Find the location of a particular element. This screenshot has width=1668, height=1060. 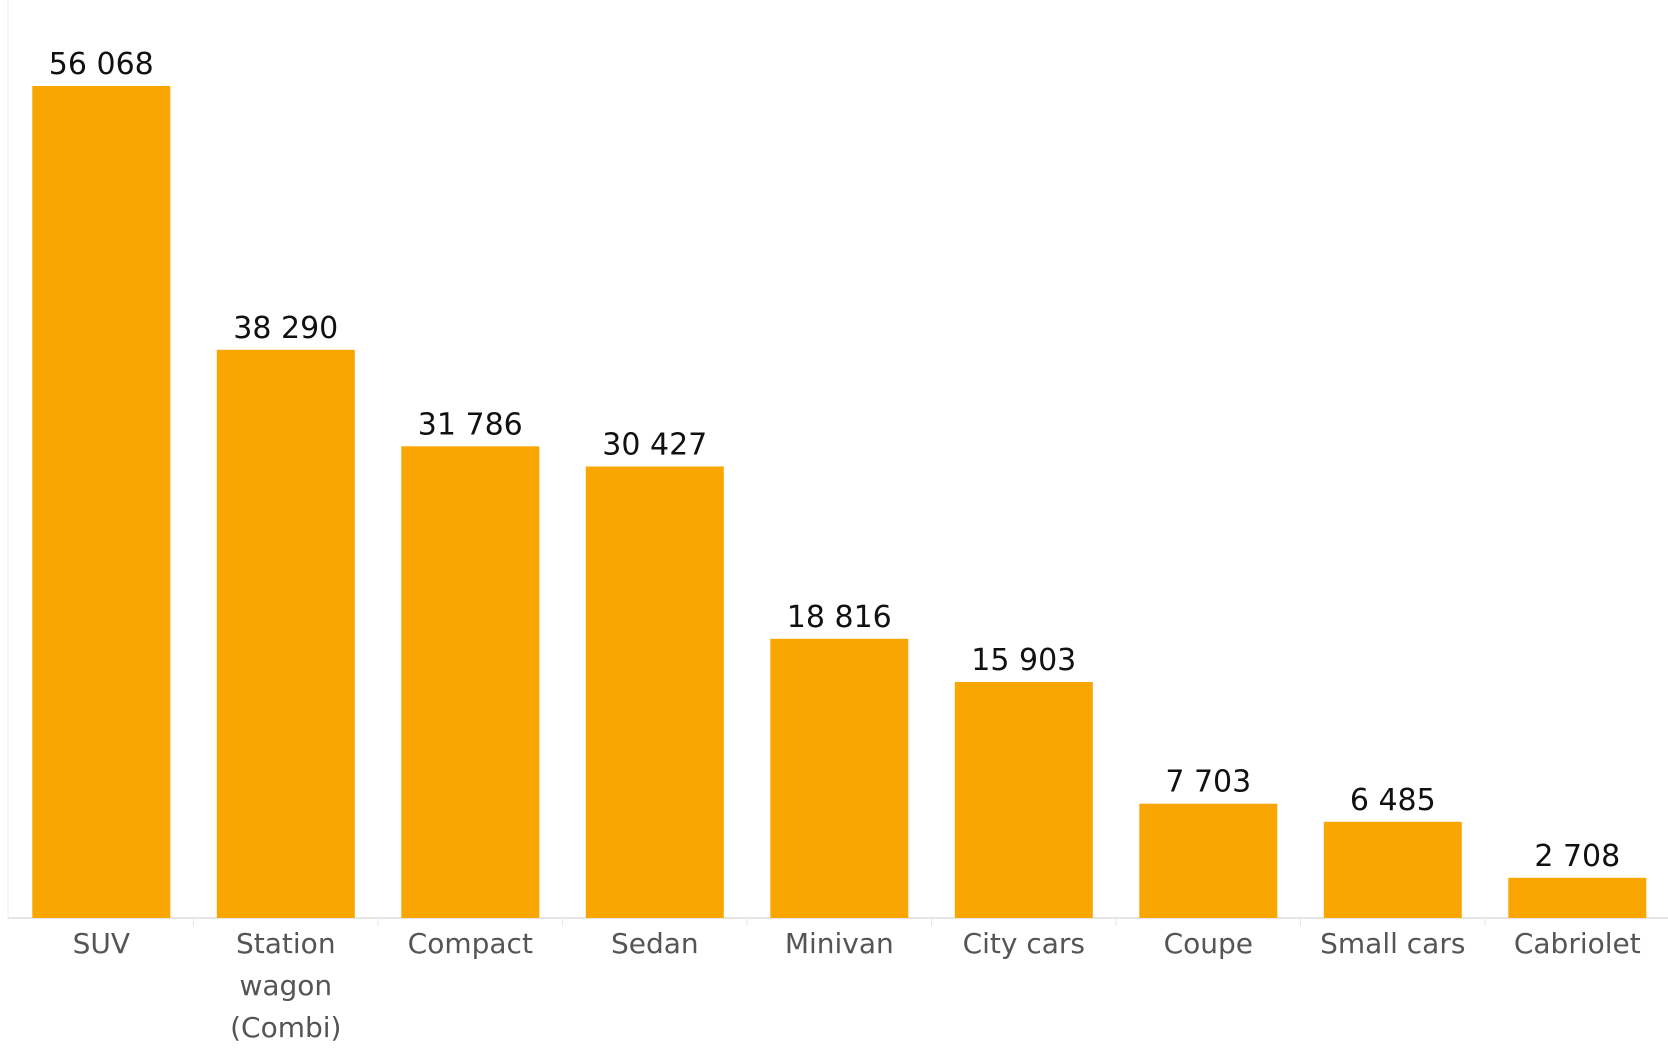

value-label-2: 31 786 is located at coordinates (470, 424).